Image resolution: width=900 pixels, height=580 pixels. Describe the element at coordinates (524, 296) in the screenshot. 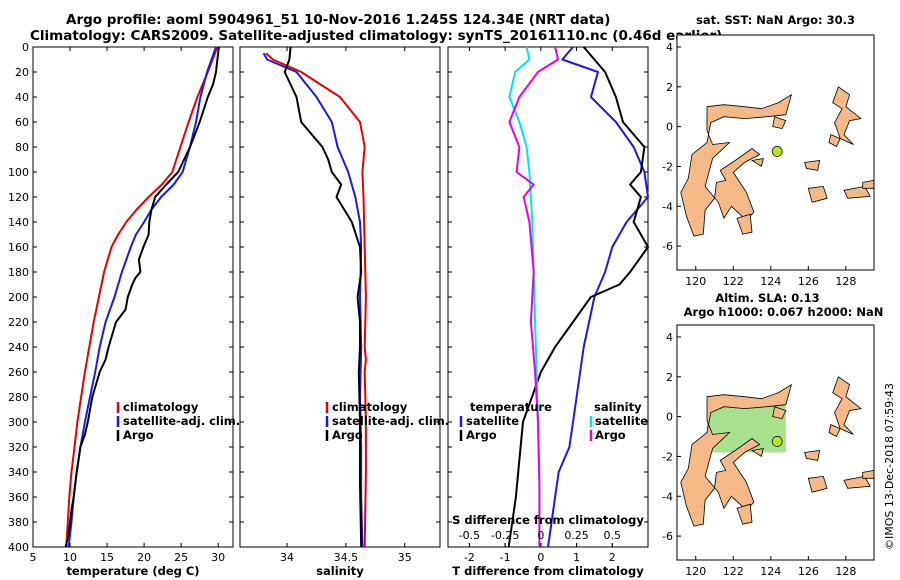

I see `series-line-s-satellite` at that location.